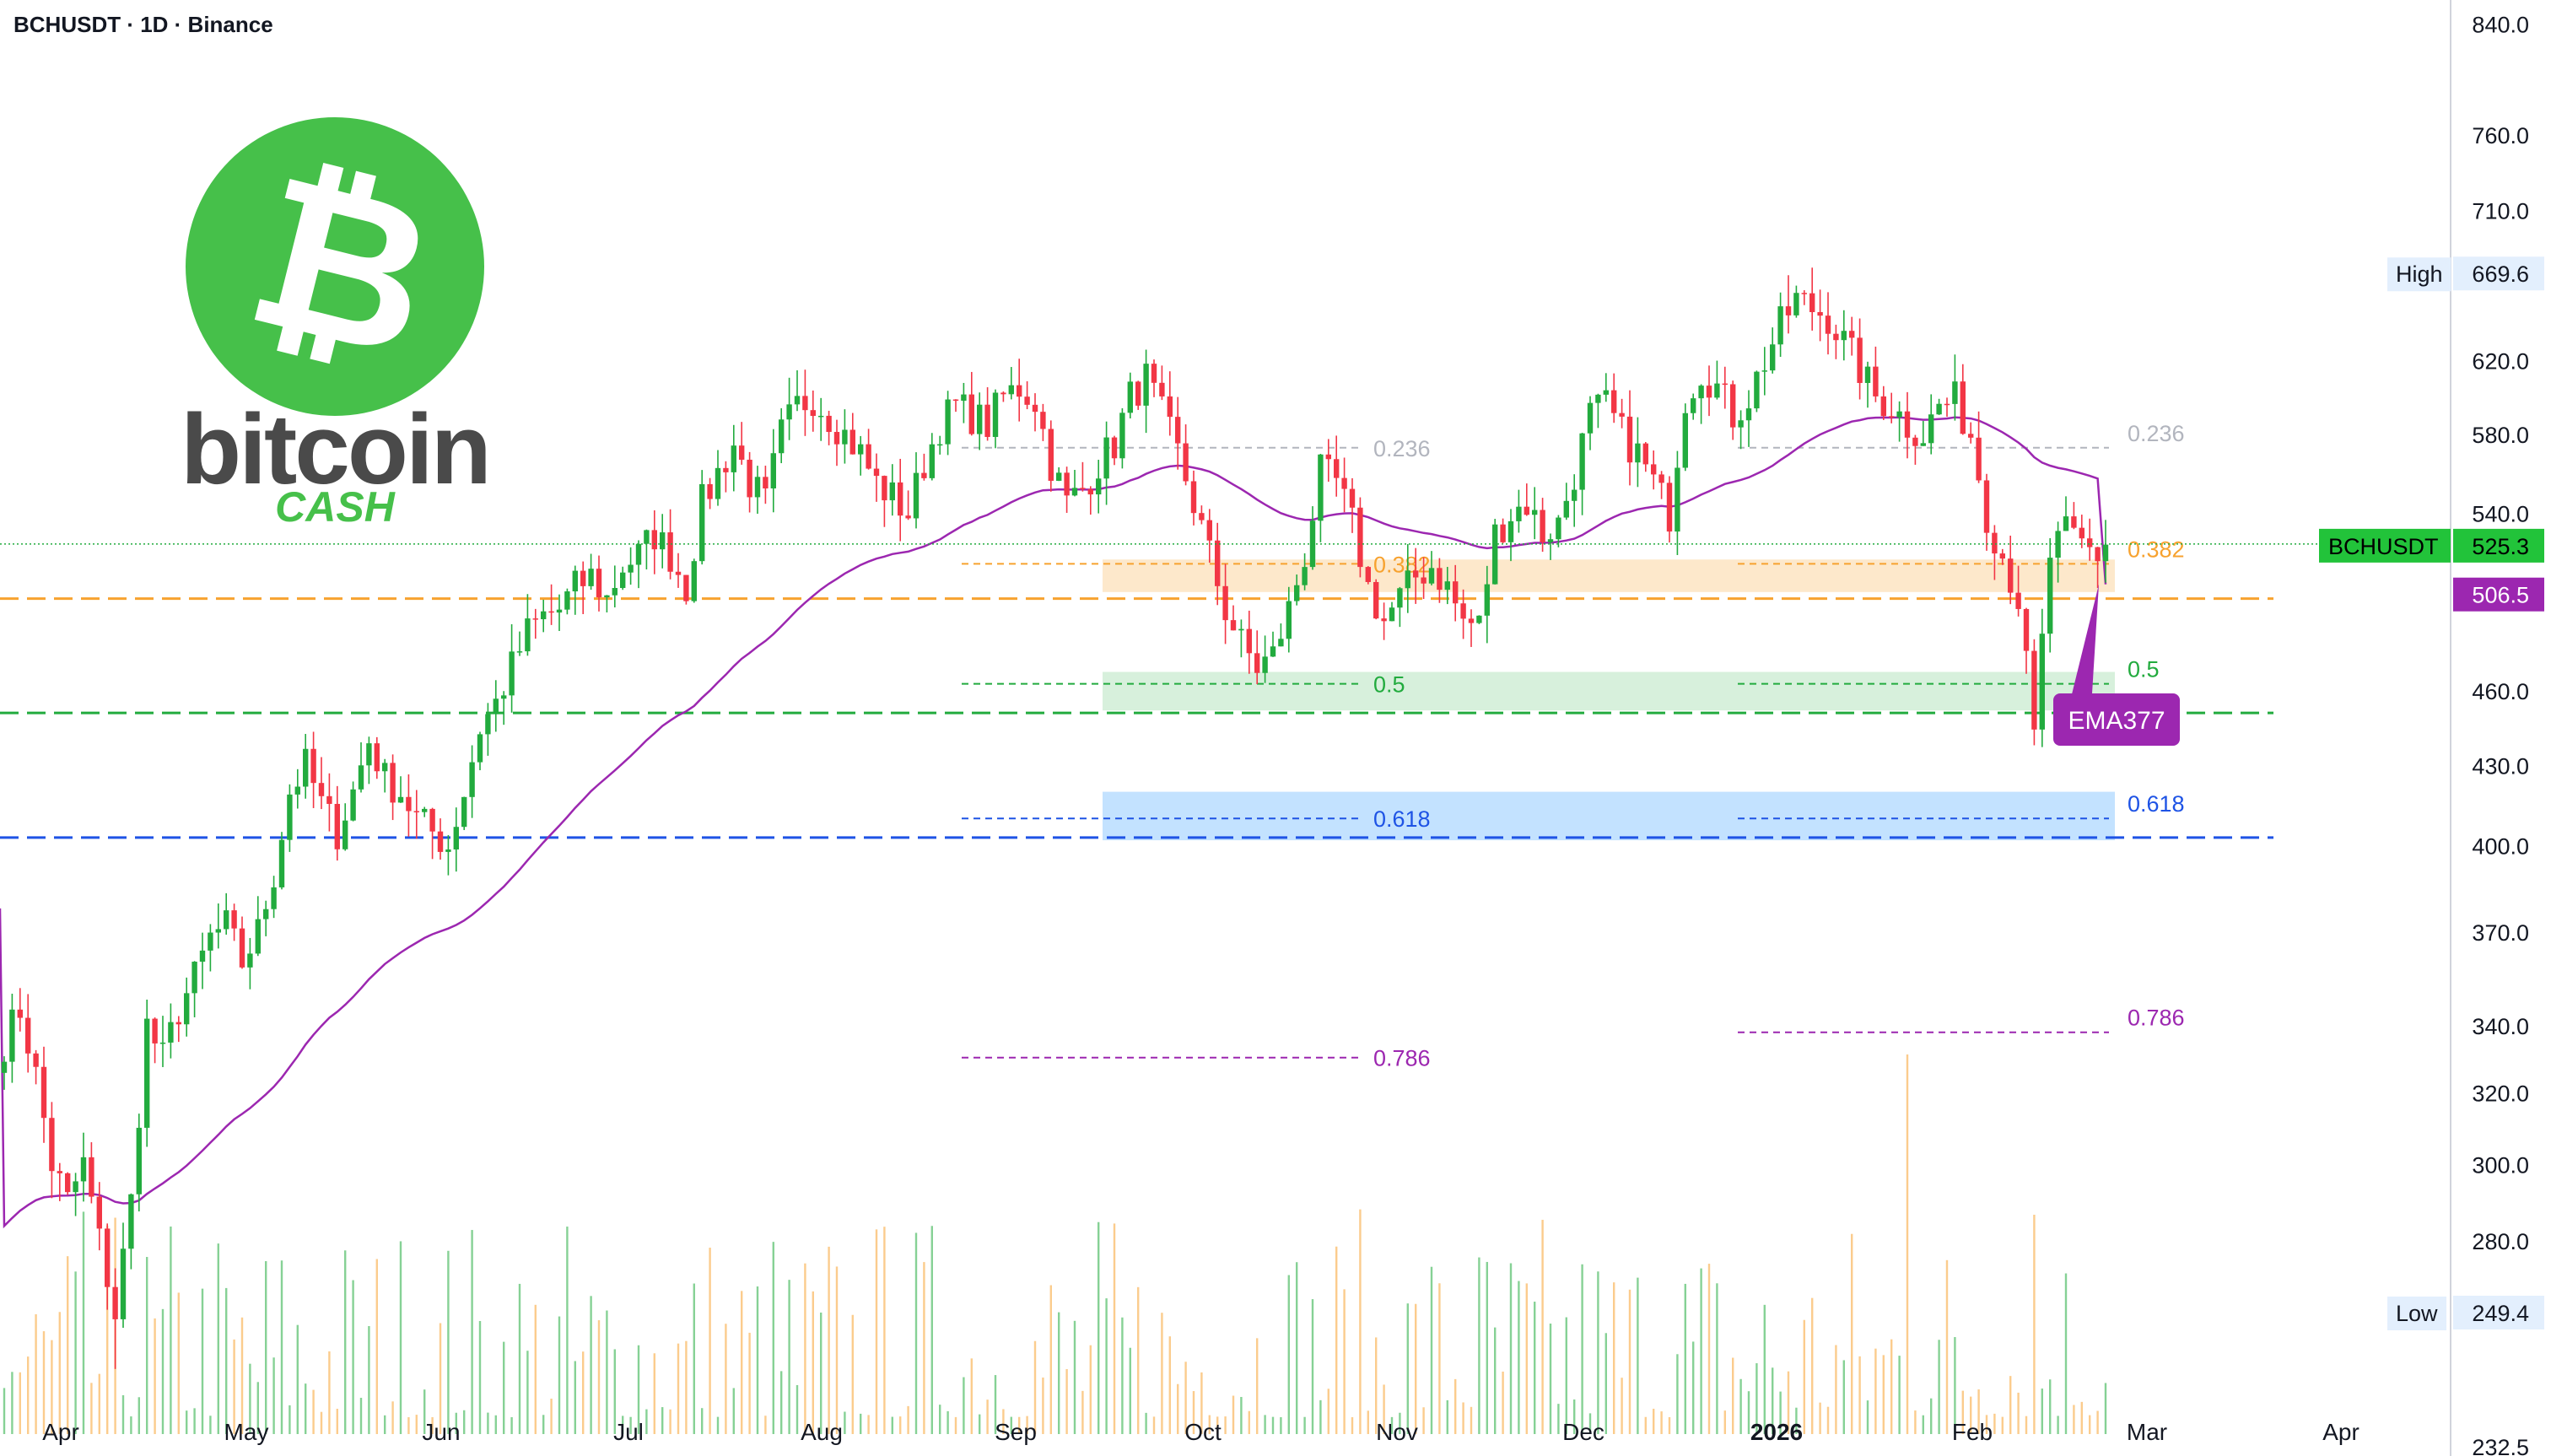 The width and height of the screenshot is (2551, 1456). I want to click on fib-label-right: 0.236, so click(2156, 434).